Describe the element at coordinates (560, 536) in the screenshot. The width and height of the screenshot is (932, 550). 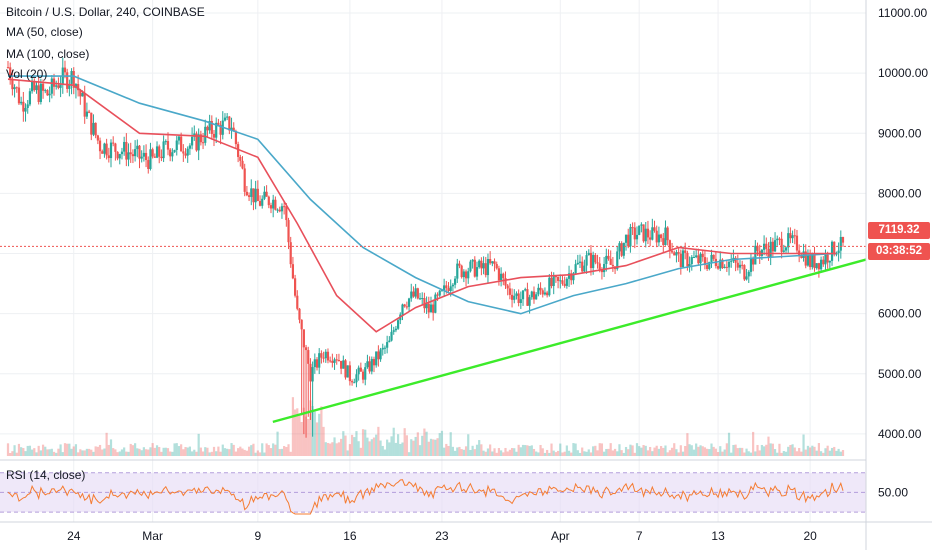
I see `x-tick-label: Apr` at that location.